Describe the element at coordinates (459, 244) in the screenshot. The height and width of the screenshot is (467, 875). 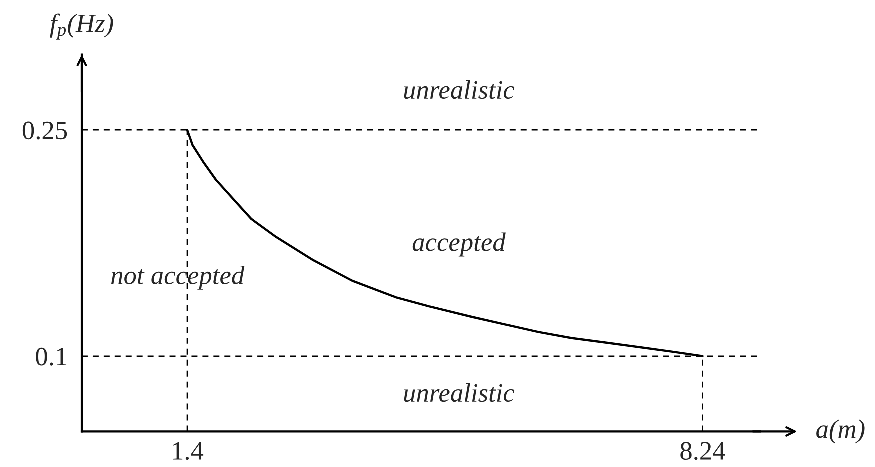
I see `annotation: accepted` at that location.